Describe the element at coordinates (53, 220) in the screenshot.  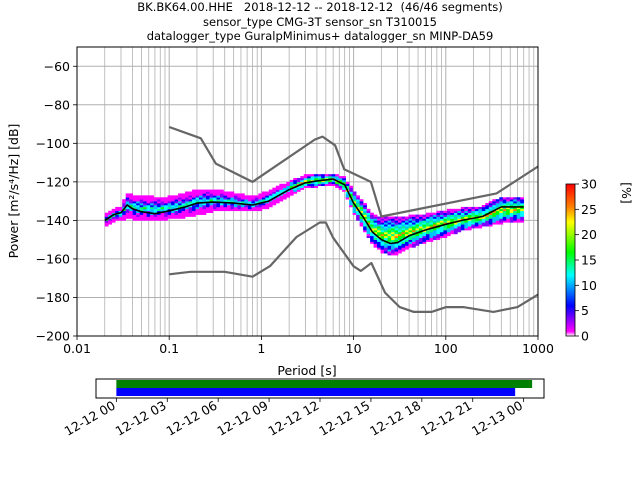
I see `y-tick-label: −140` at that location.